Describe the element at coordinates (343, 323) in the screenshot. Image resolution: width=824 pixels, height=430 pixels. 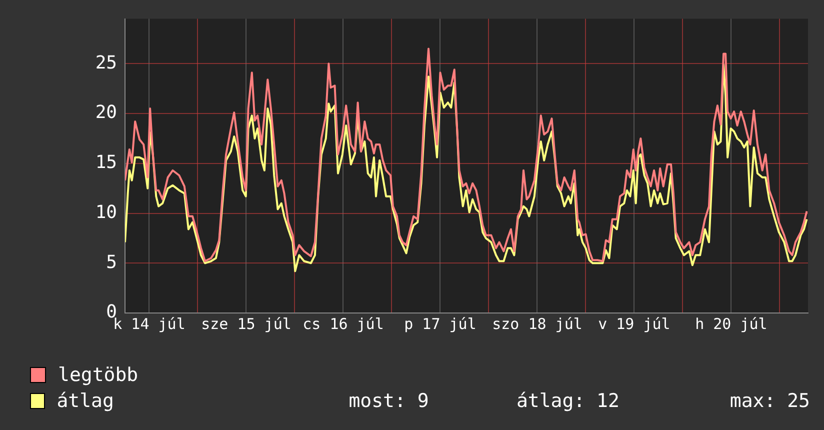
I see `x-tick-label: cs 16 júl` at that location.